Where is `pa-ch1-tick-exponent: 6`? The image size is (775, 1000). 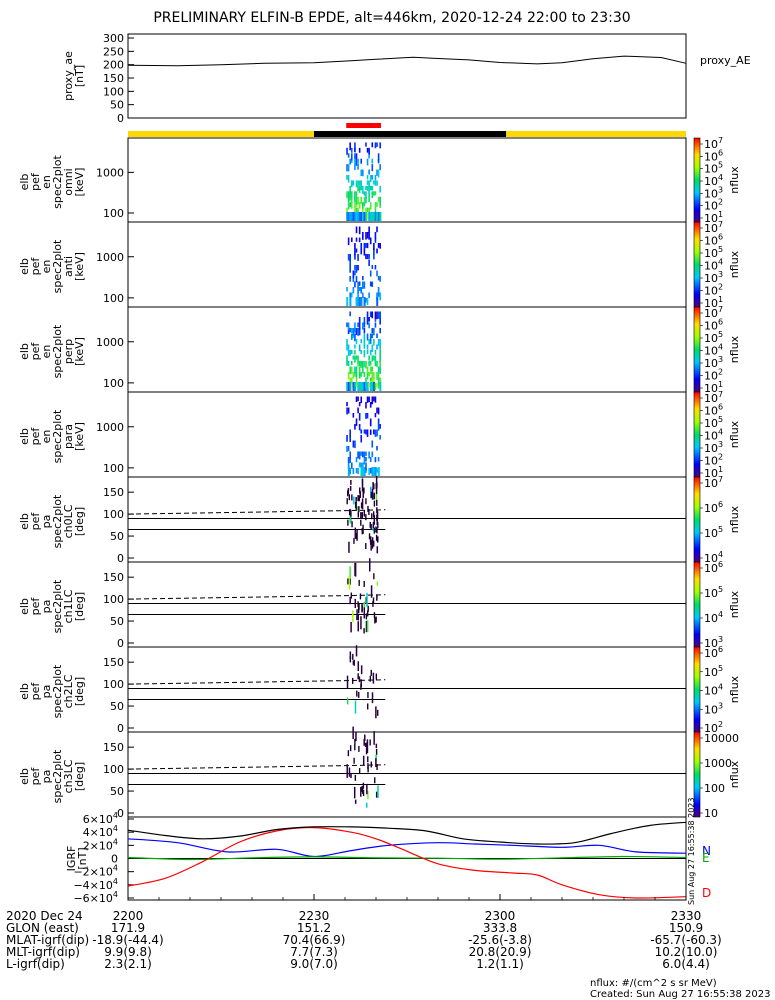 pa-ch1-tick-exponent: 6 is located at coordinates (720, 564).